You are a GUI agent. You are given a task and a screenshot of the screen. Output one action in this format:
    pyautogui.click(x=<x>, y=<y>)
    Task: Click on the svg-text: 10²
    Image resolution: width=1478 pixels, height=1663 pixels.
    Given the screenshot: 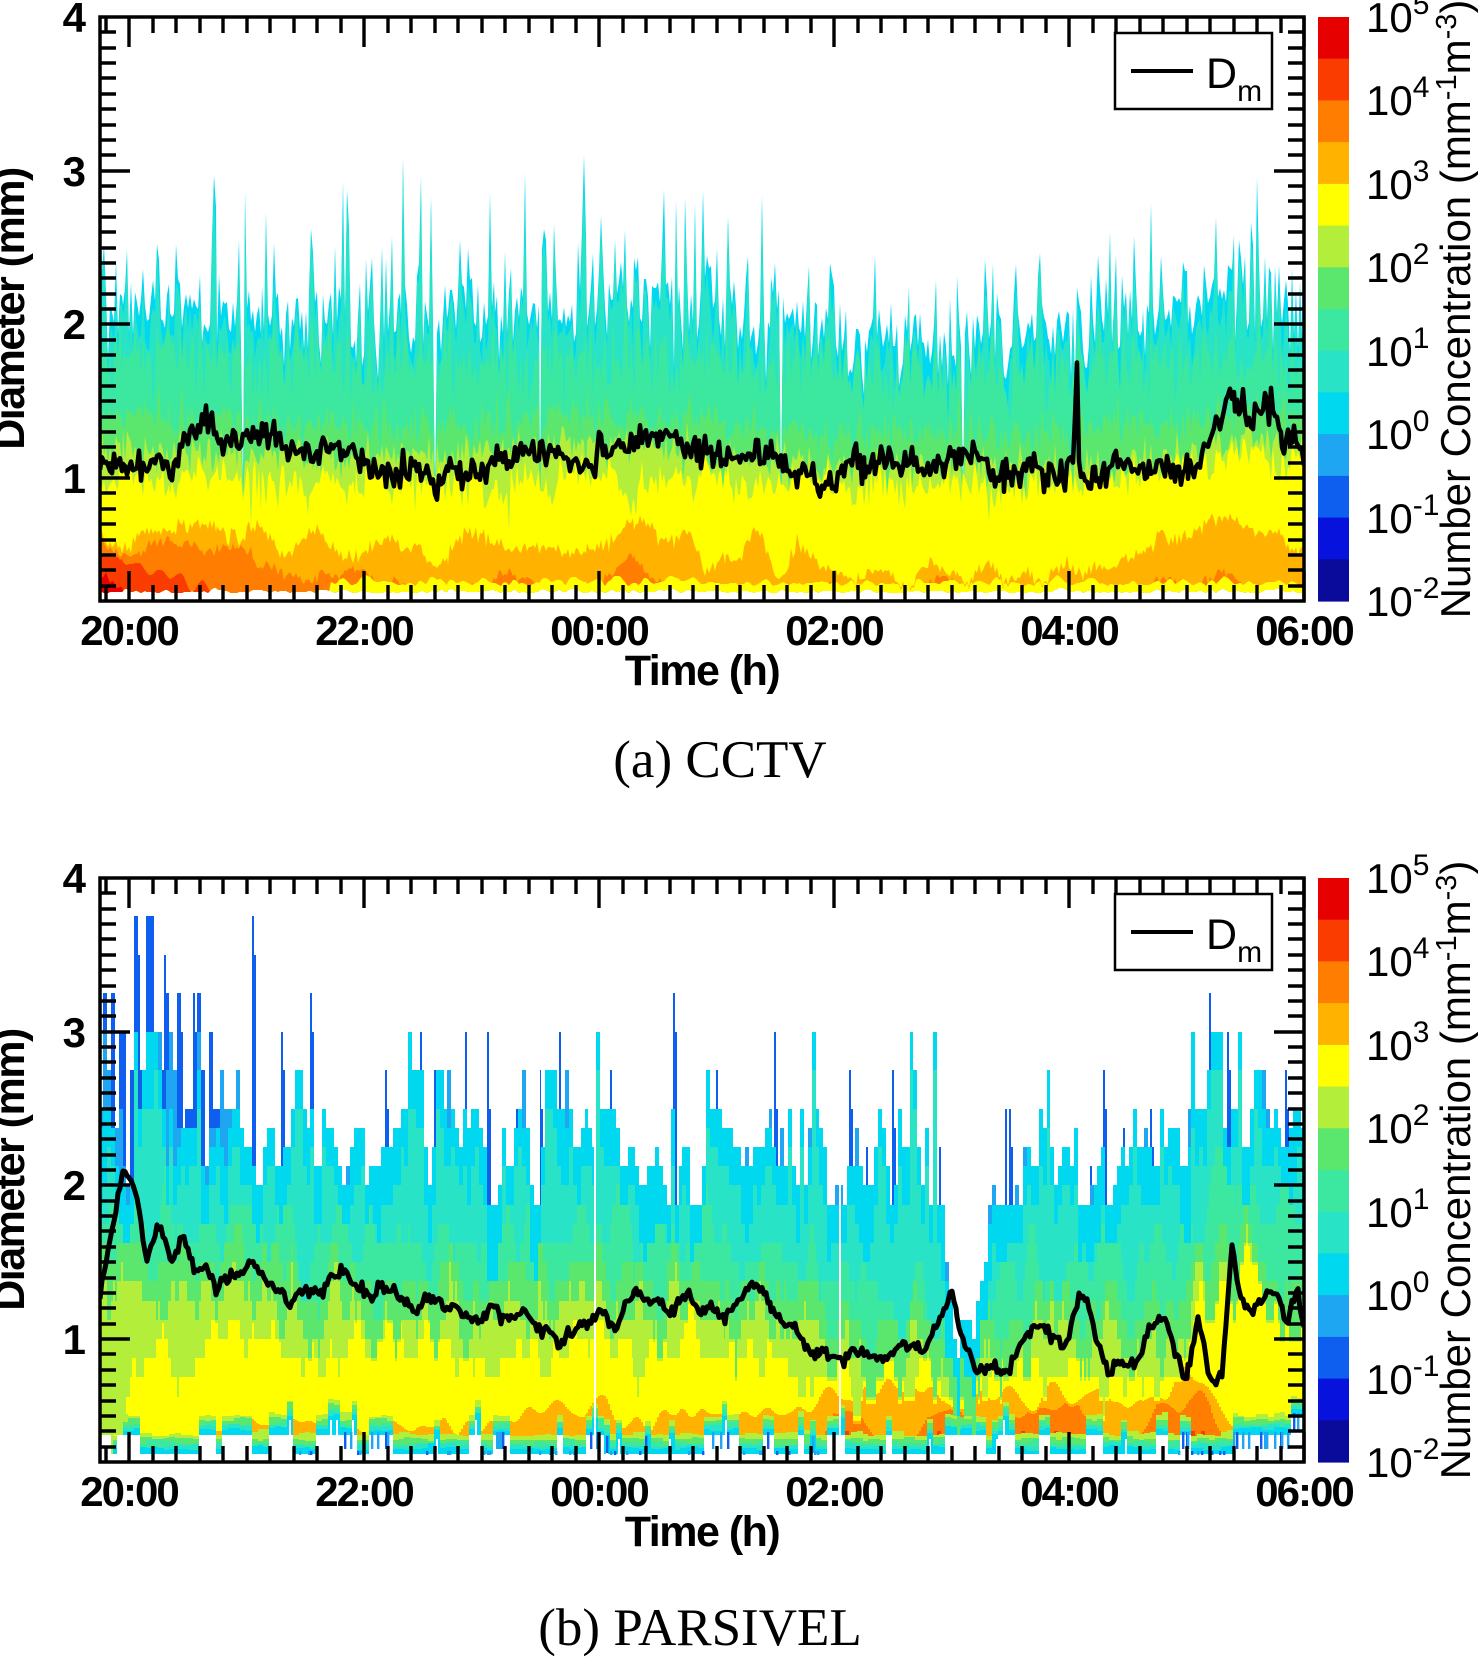 What is the action you would take?
    pyautogui.click(x=1397, y=264)
    